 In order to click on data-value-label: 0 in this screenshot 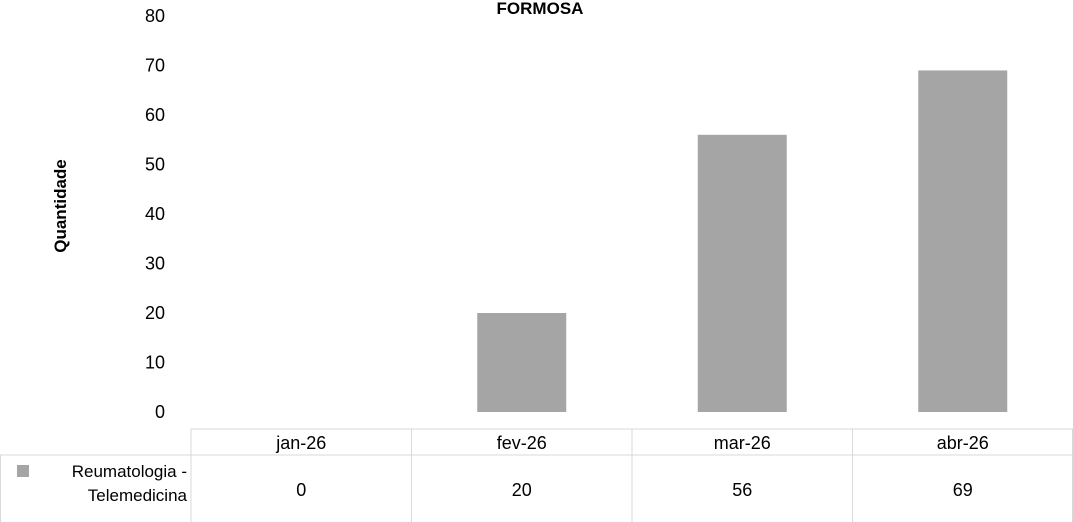, I will do `click(301, 490)`.